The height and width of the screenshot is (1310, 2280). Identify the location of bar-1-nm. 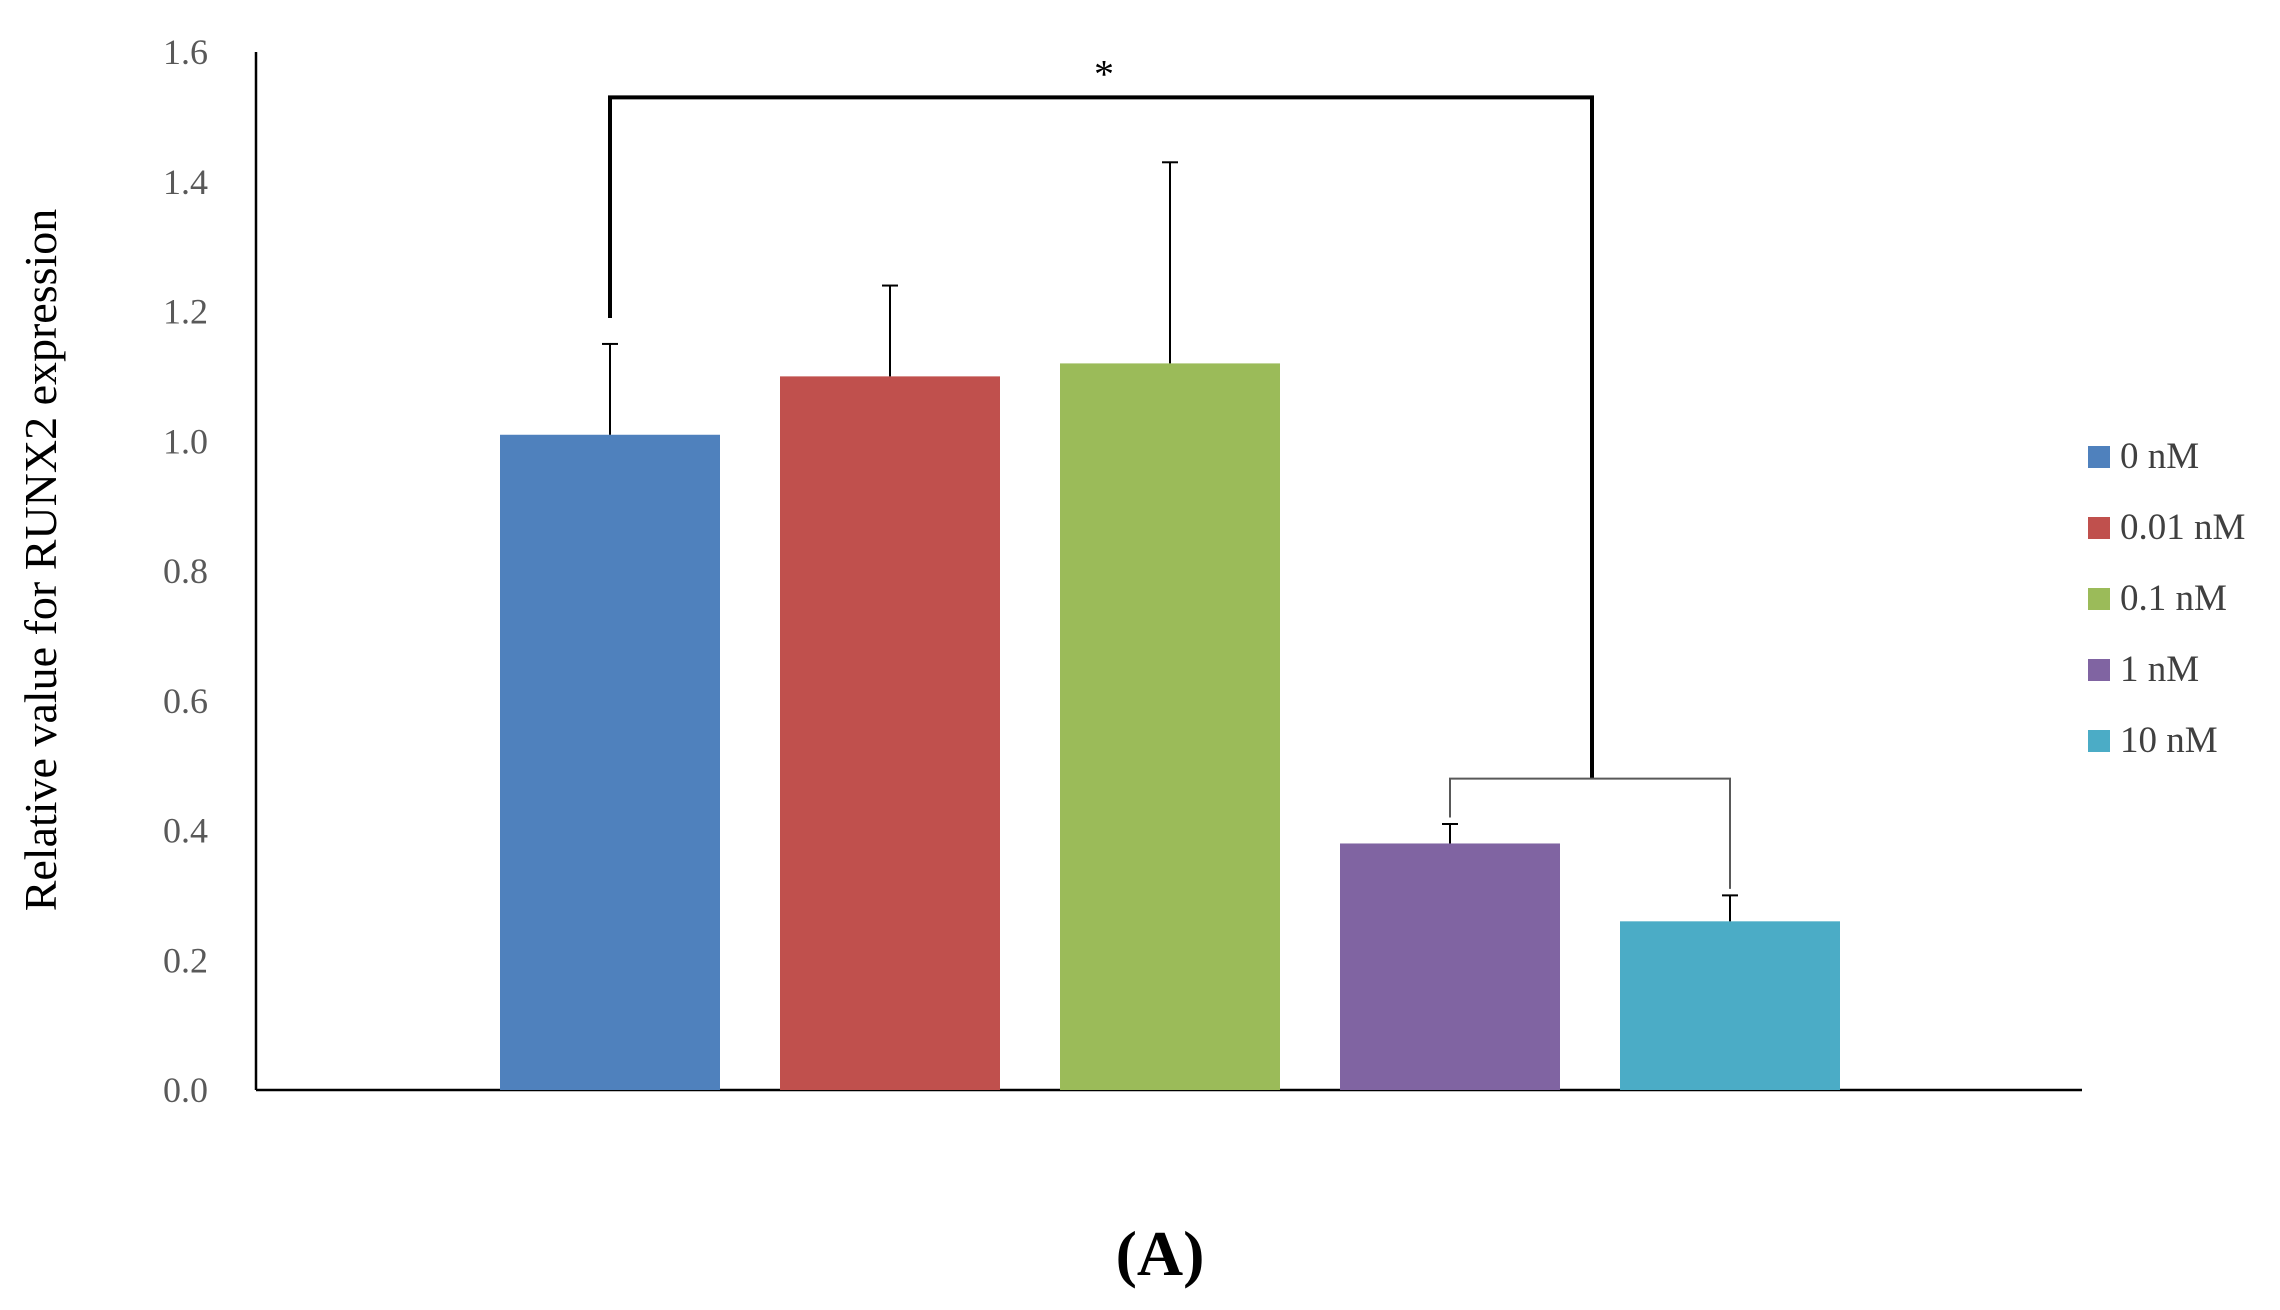
(1450, 966).